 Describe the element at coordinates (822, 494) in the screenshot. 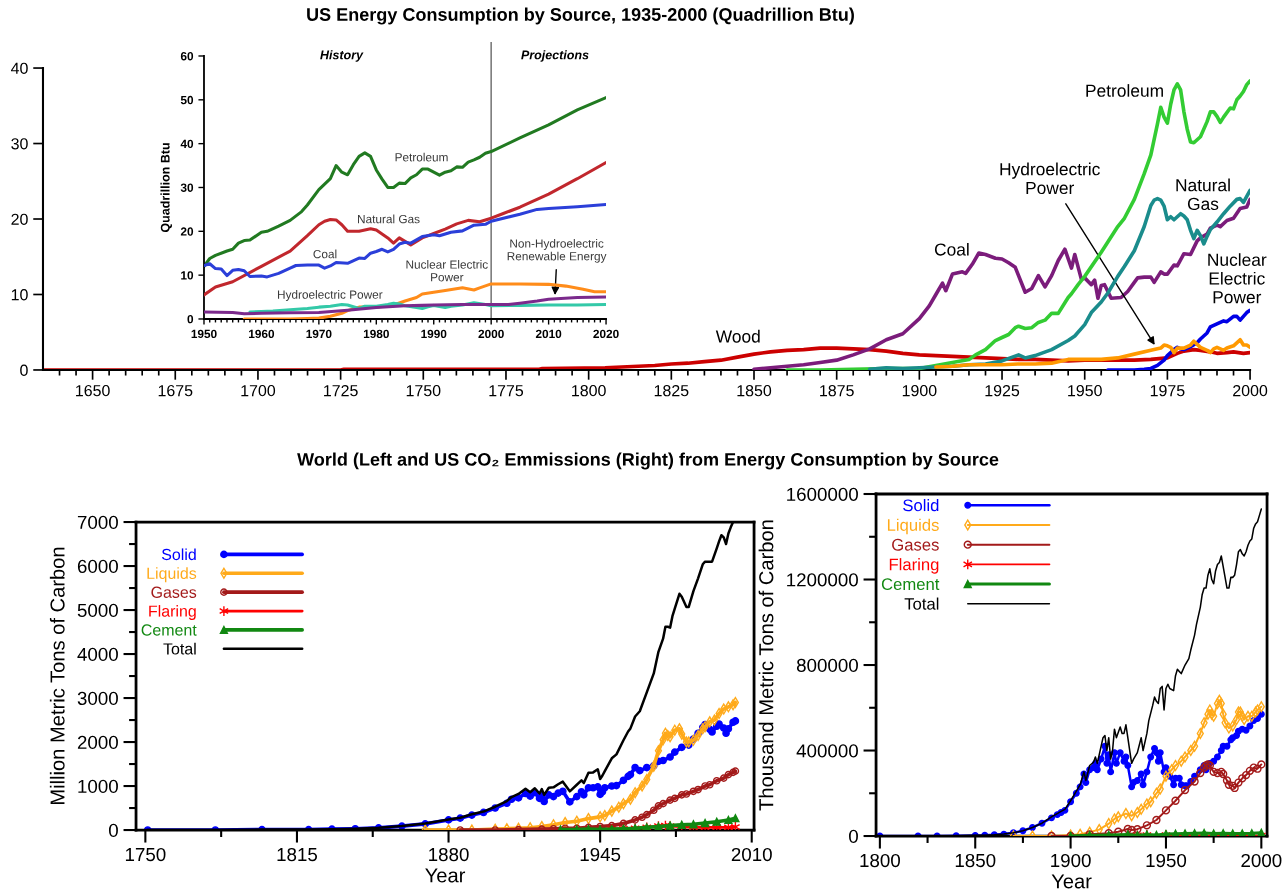

I see `y-tick-label: 1600000` at that location.